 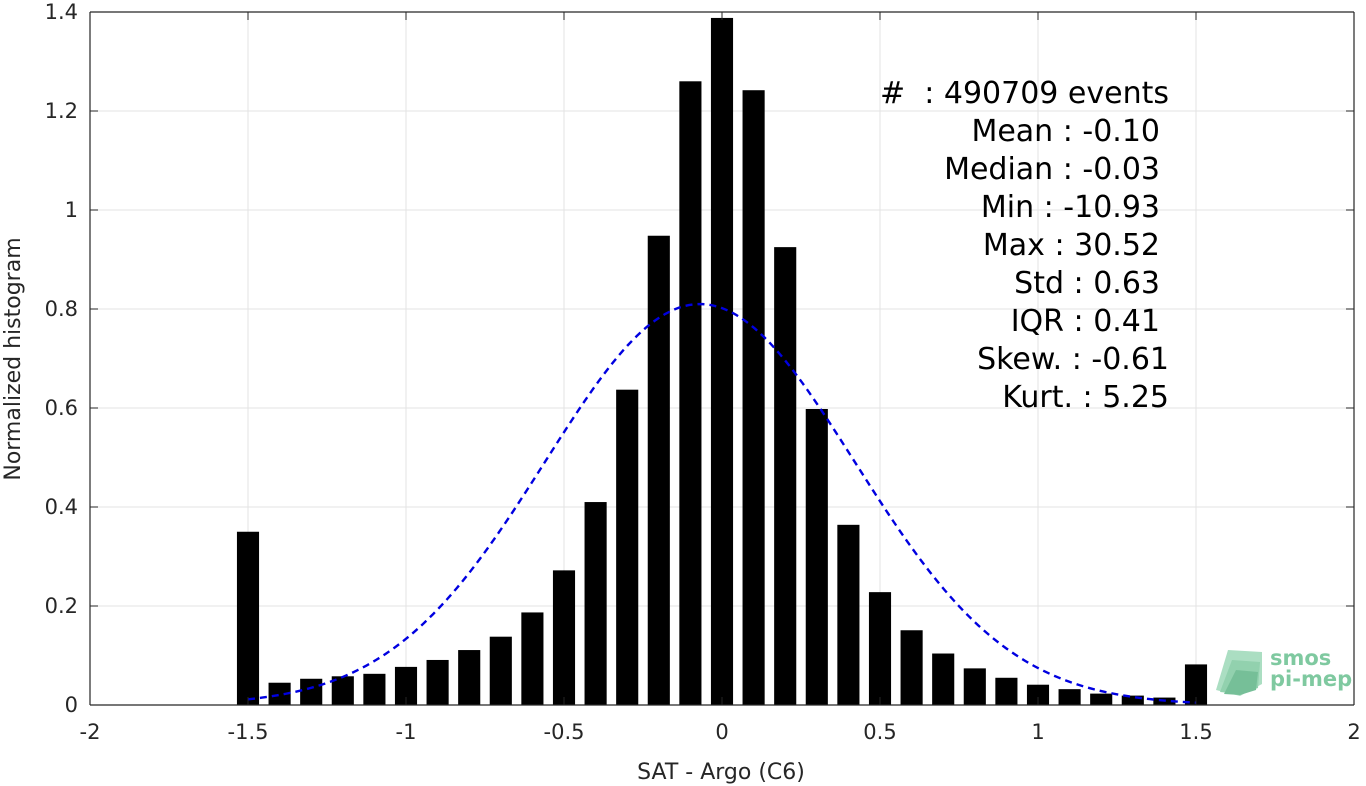 What do you see at coordinates (1353, 732) in the screenshot?
I see `x-tick-label: 2` at bounding box center [1353, 732].